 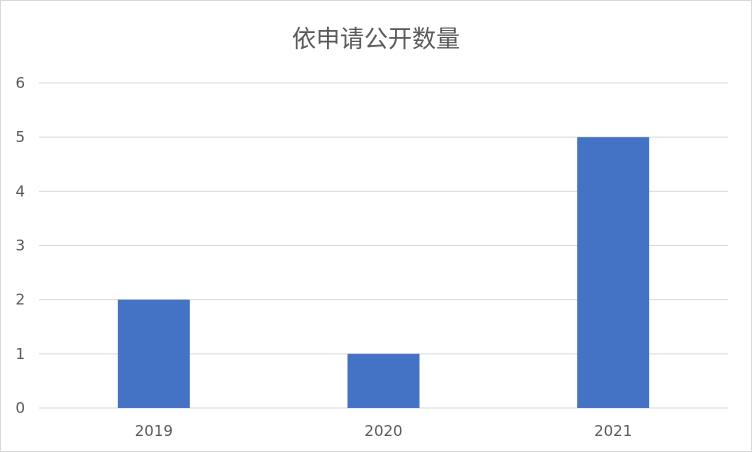 What do you see at coordinates (383, 431) in the screenshot?
I see `x-tick-label: 2020` at bounding box center [383, 431].